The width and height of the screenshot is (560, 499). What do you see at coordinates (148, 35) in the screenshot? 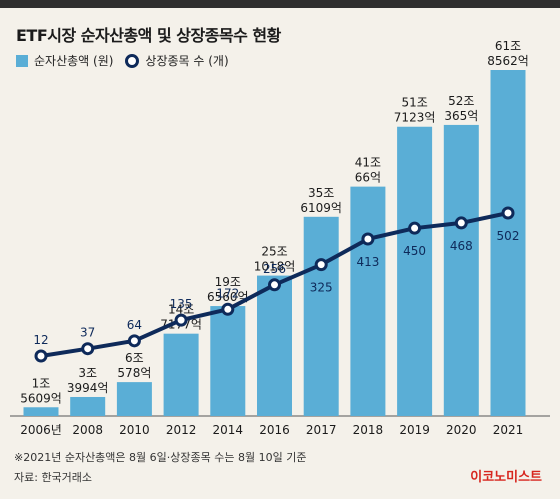
I see `chart-title: ETF시장 순자산총액 및 상장종목수 현황` at bounding box center [148, 35].